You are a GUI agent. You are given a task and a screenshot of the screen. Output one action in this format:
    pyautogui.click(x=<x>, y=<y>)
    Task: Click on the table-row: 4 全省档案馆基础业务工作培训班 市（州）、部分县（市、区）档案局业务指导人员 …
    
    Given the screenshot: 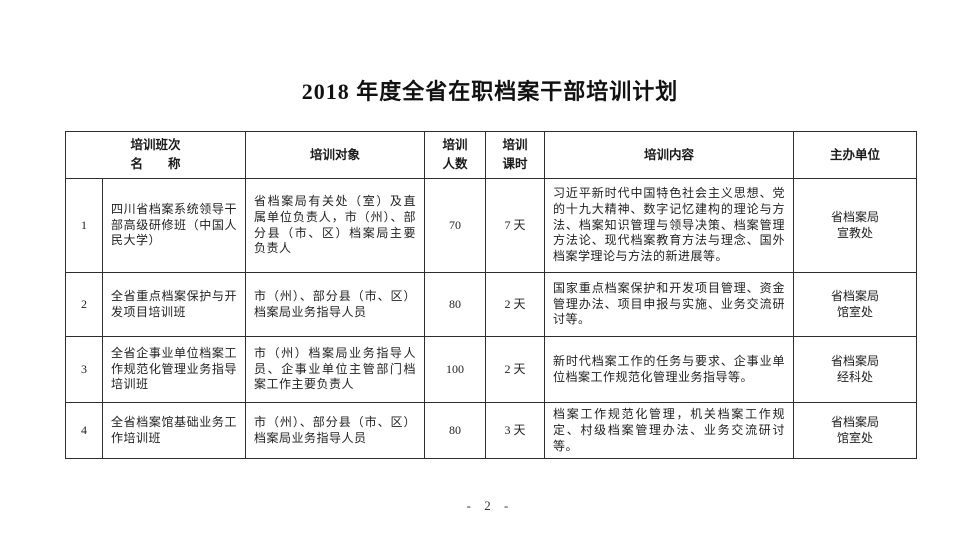 What is the action you would take?
    pyautogui.click(x=491, y=430)
    